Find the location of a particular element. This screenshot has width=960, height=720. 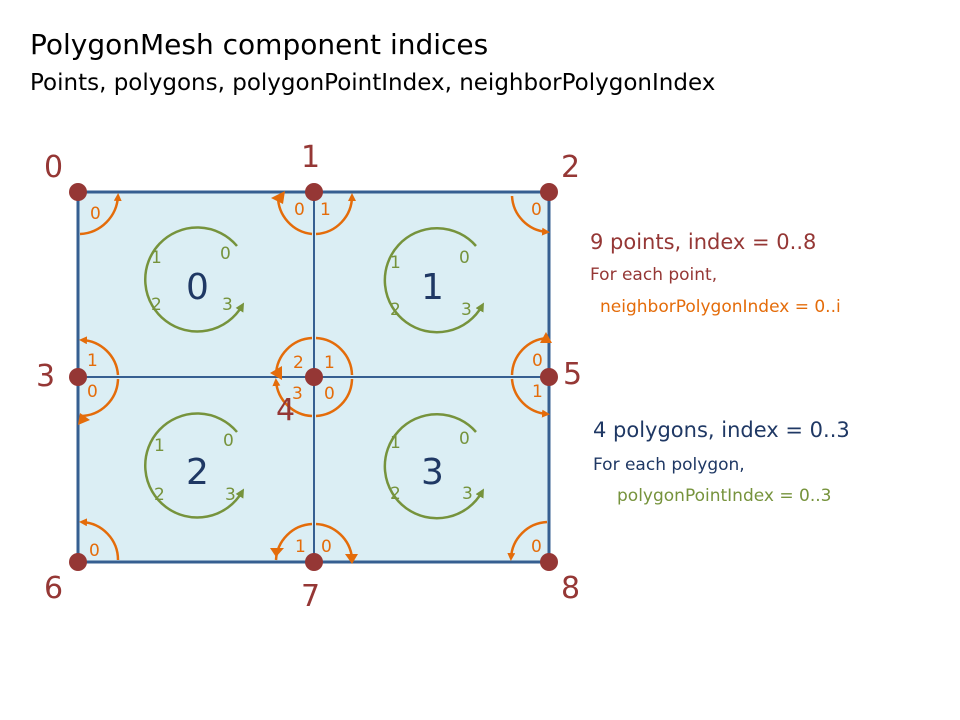

npi-p5-0: 0 is located at coordinates (537, 361).